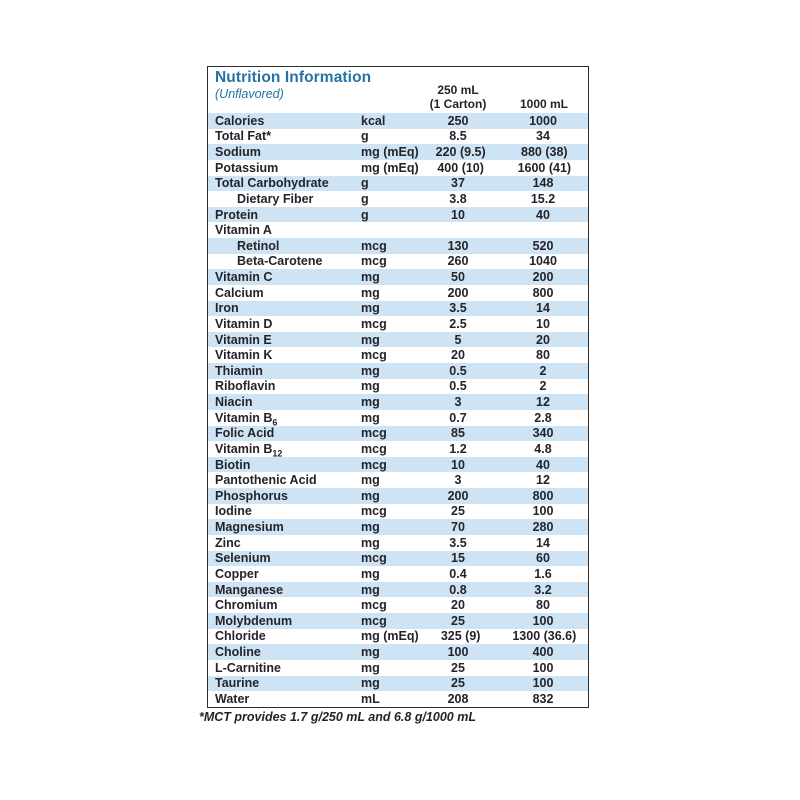  Describe the element at coordinates (543, 402) in the screenshot. I see `row-value-1000ml: 12` at that location.